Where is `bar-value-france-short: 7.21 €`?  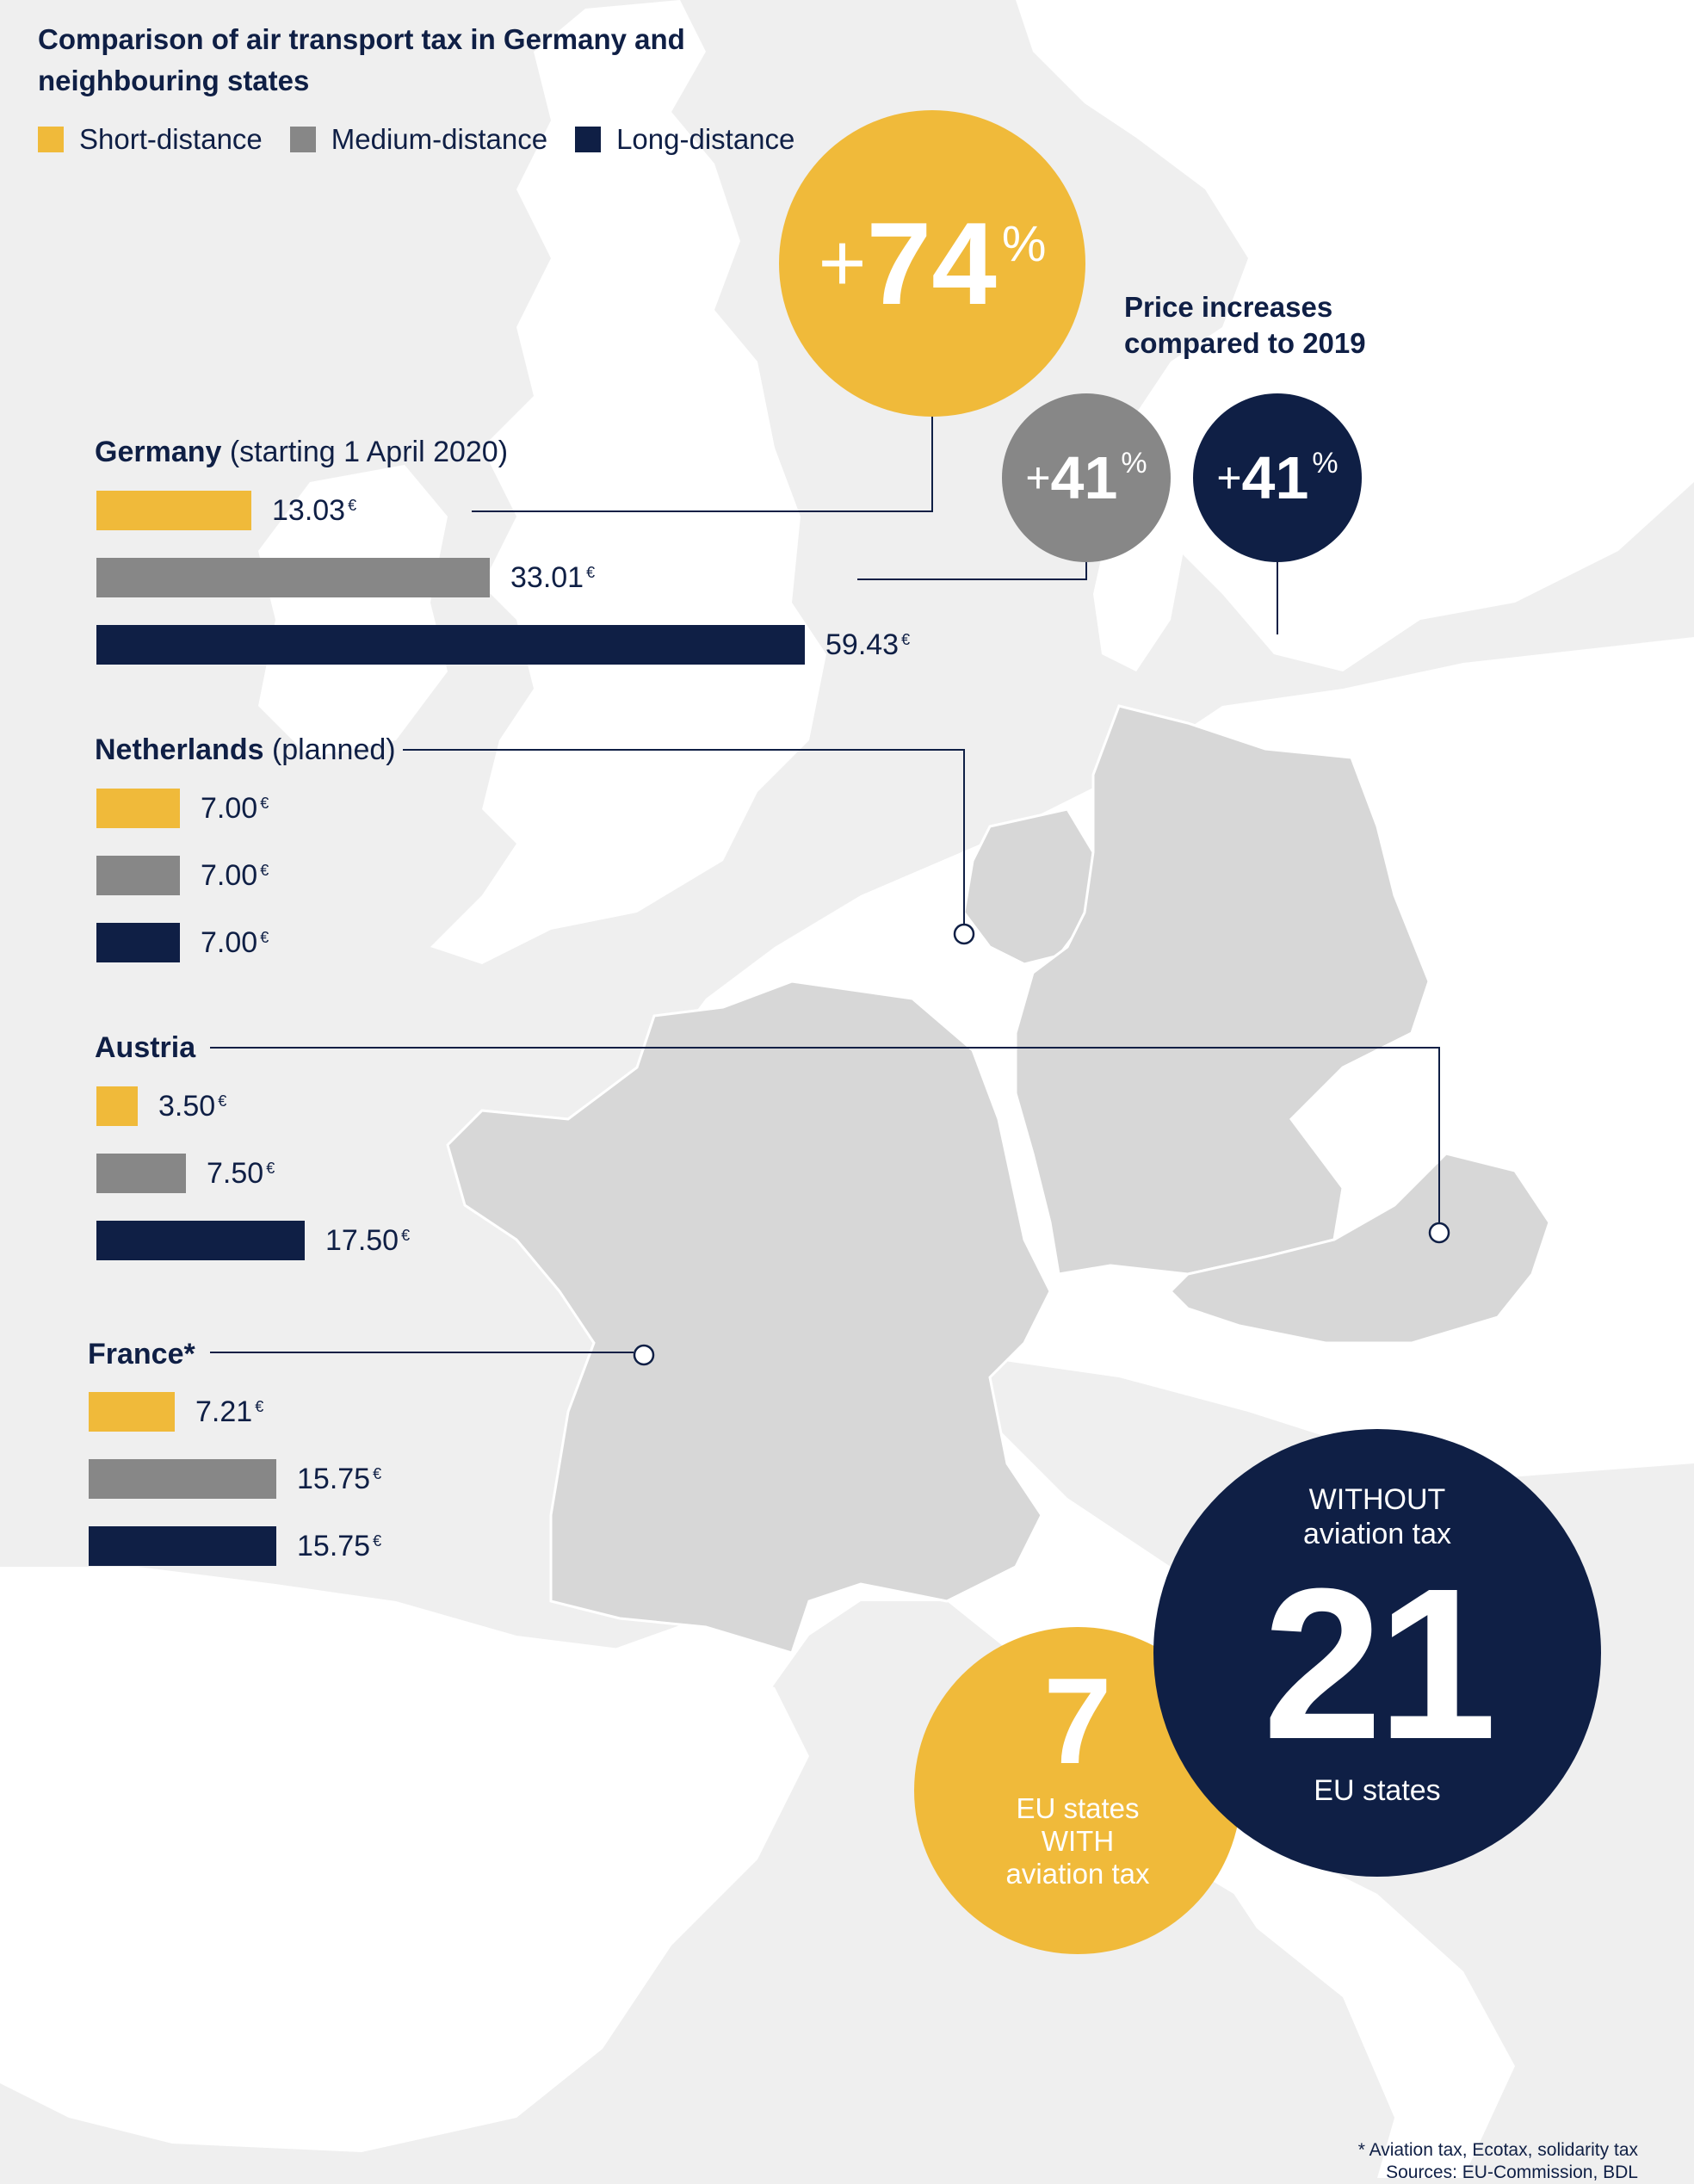
bar-value-france-short: 7.21 € is located at coordinates (229, 1412).